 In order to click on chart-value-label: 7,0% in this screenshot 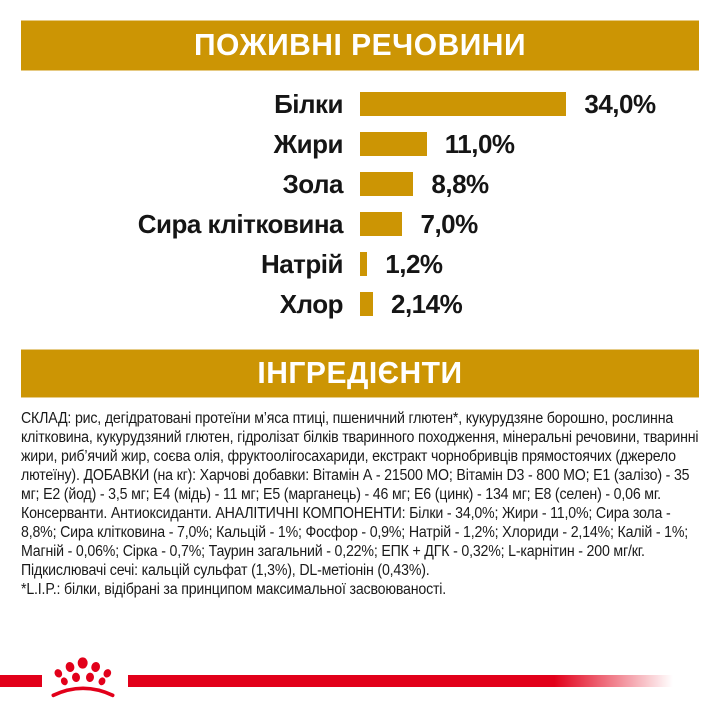, I will do `click(449, 223)`.